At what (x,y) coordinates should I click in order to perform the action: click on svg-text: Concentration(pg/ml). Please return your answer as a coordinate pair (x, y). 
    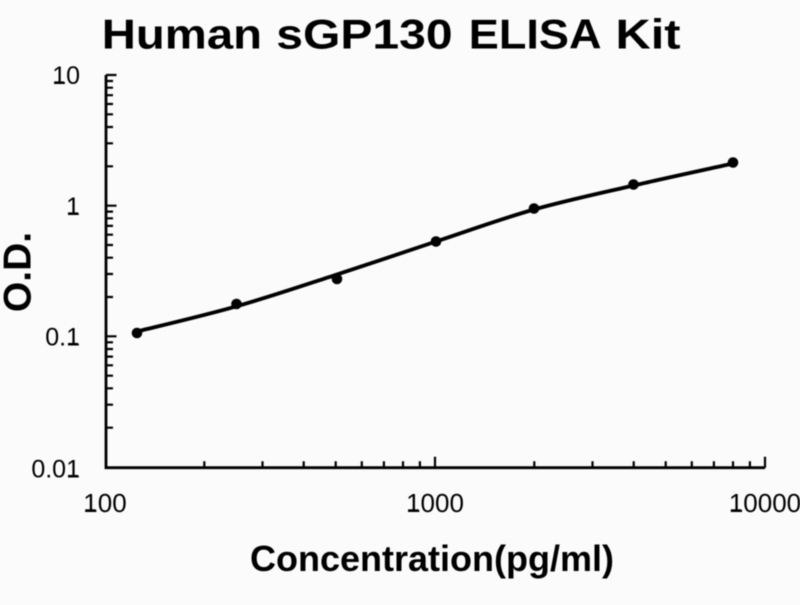
    Looking at the image, I should click on (432, 558).